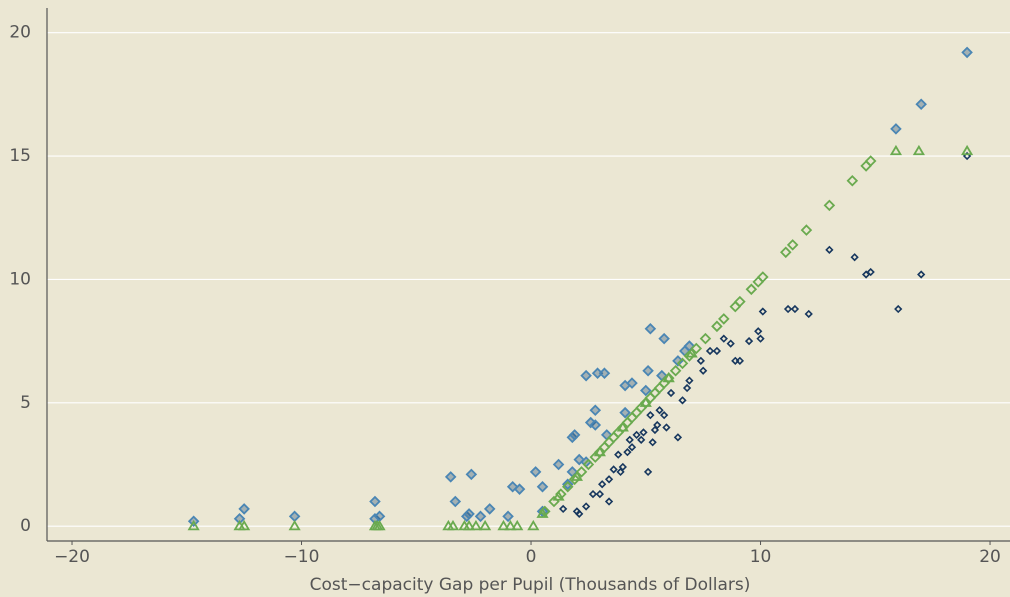 The image size is (1010, 597). I want to click on y-tick-label: 10, so click(20, 279).